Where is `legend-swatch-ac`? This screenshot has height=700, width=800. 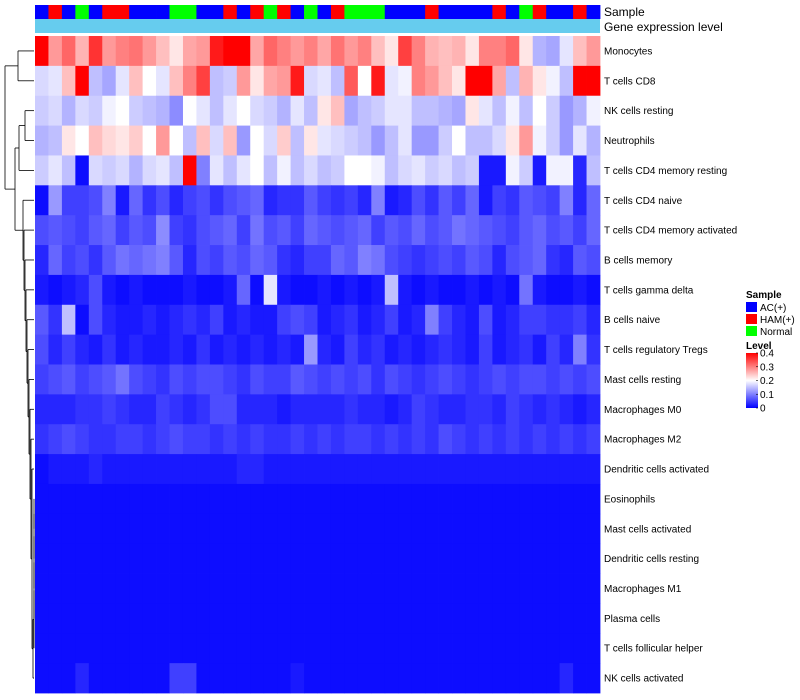 legend-swatch-ac is located at coordinates (751, 307).